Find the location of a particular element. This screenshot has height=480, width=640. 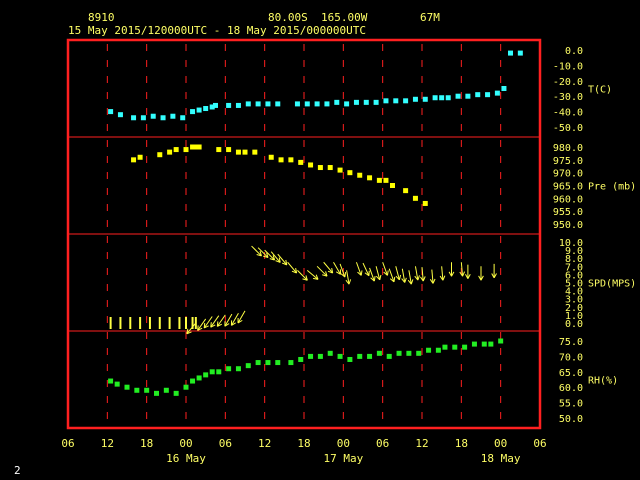

y-tick-label-humidity: 75.0 is located at coordinates (571, 342).